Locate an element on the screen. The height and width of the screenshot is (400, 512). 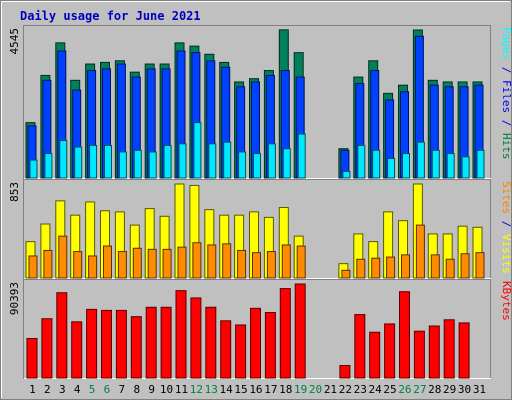
panel-legend: Pages / Files / Hits is located at coordinates (506, 93).